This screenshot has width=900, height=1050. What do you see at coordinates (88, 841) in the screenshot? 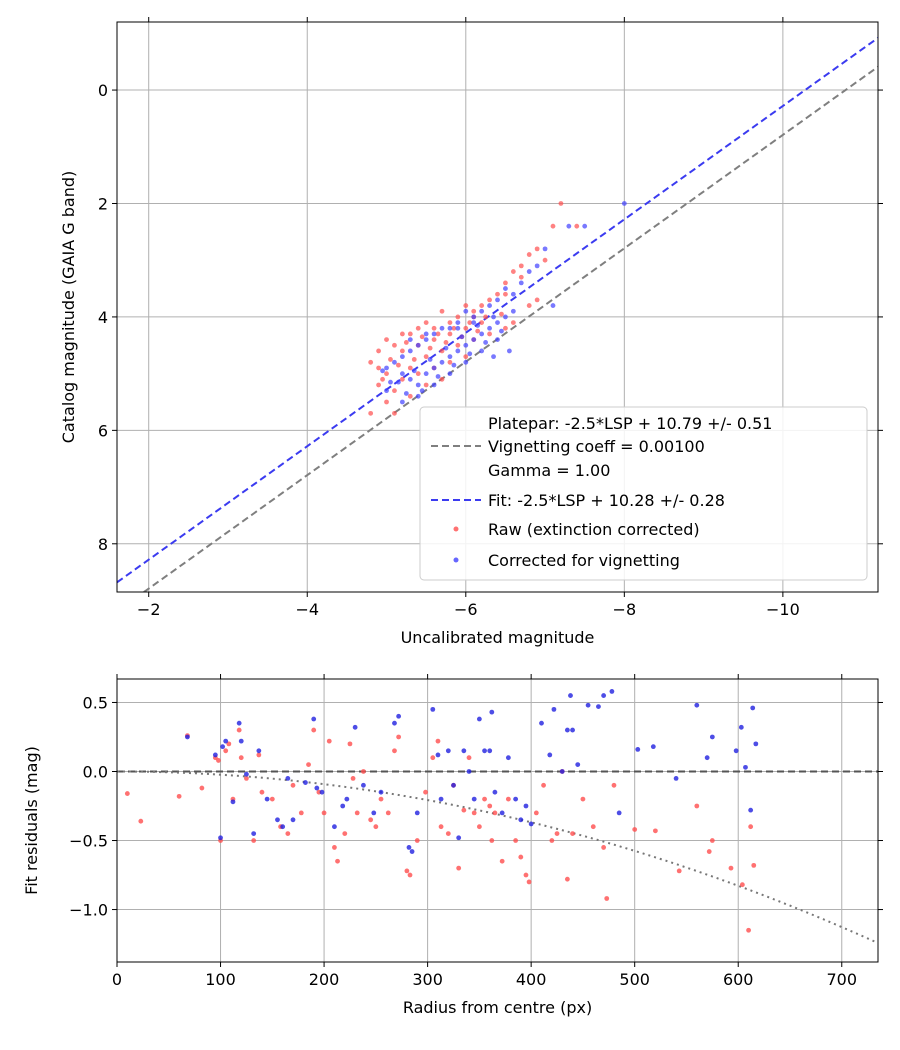
I see `y-tick-label: −0.5` at bounding box center [88, 841].